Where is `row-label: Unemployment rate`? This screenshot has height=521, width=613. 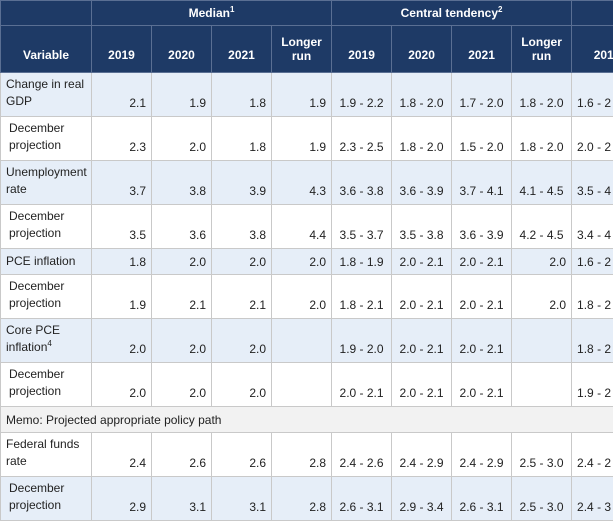
row-label: Unemployment rate is located at coordinates (46, 183).